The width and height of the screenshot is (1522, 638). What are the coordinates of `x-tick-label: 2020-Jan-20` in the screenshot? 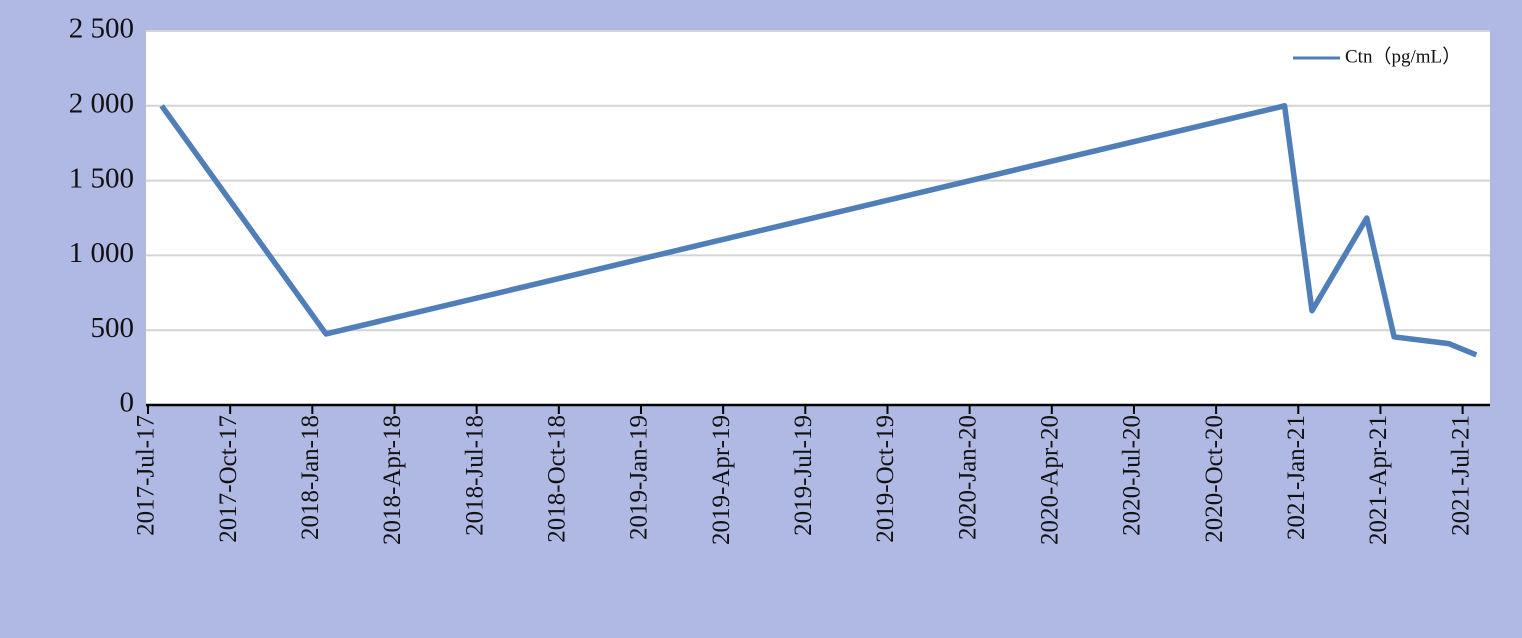 It's located at (967, 477).